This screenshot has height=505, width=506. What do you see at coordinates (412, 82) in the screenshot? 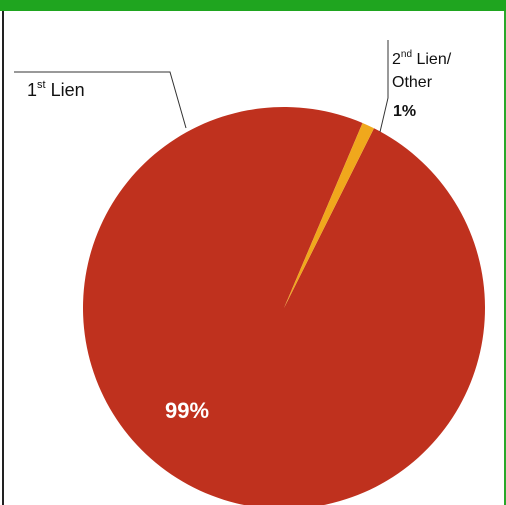
I see `slice-label-second-lien-line2: Other` at bounding box center [412, 82].